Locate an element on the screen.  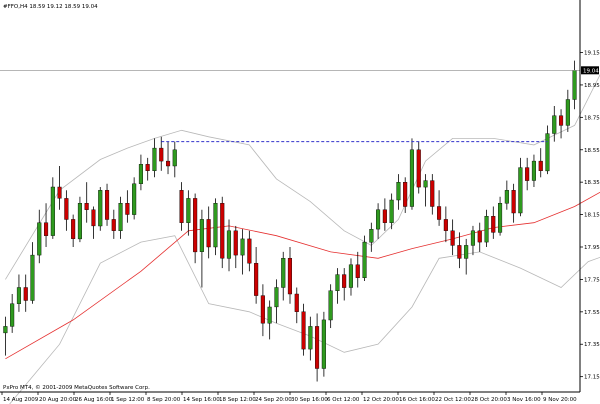
y-tick-label: 18.75 is located at coordinates (592, 118).